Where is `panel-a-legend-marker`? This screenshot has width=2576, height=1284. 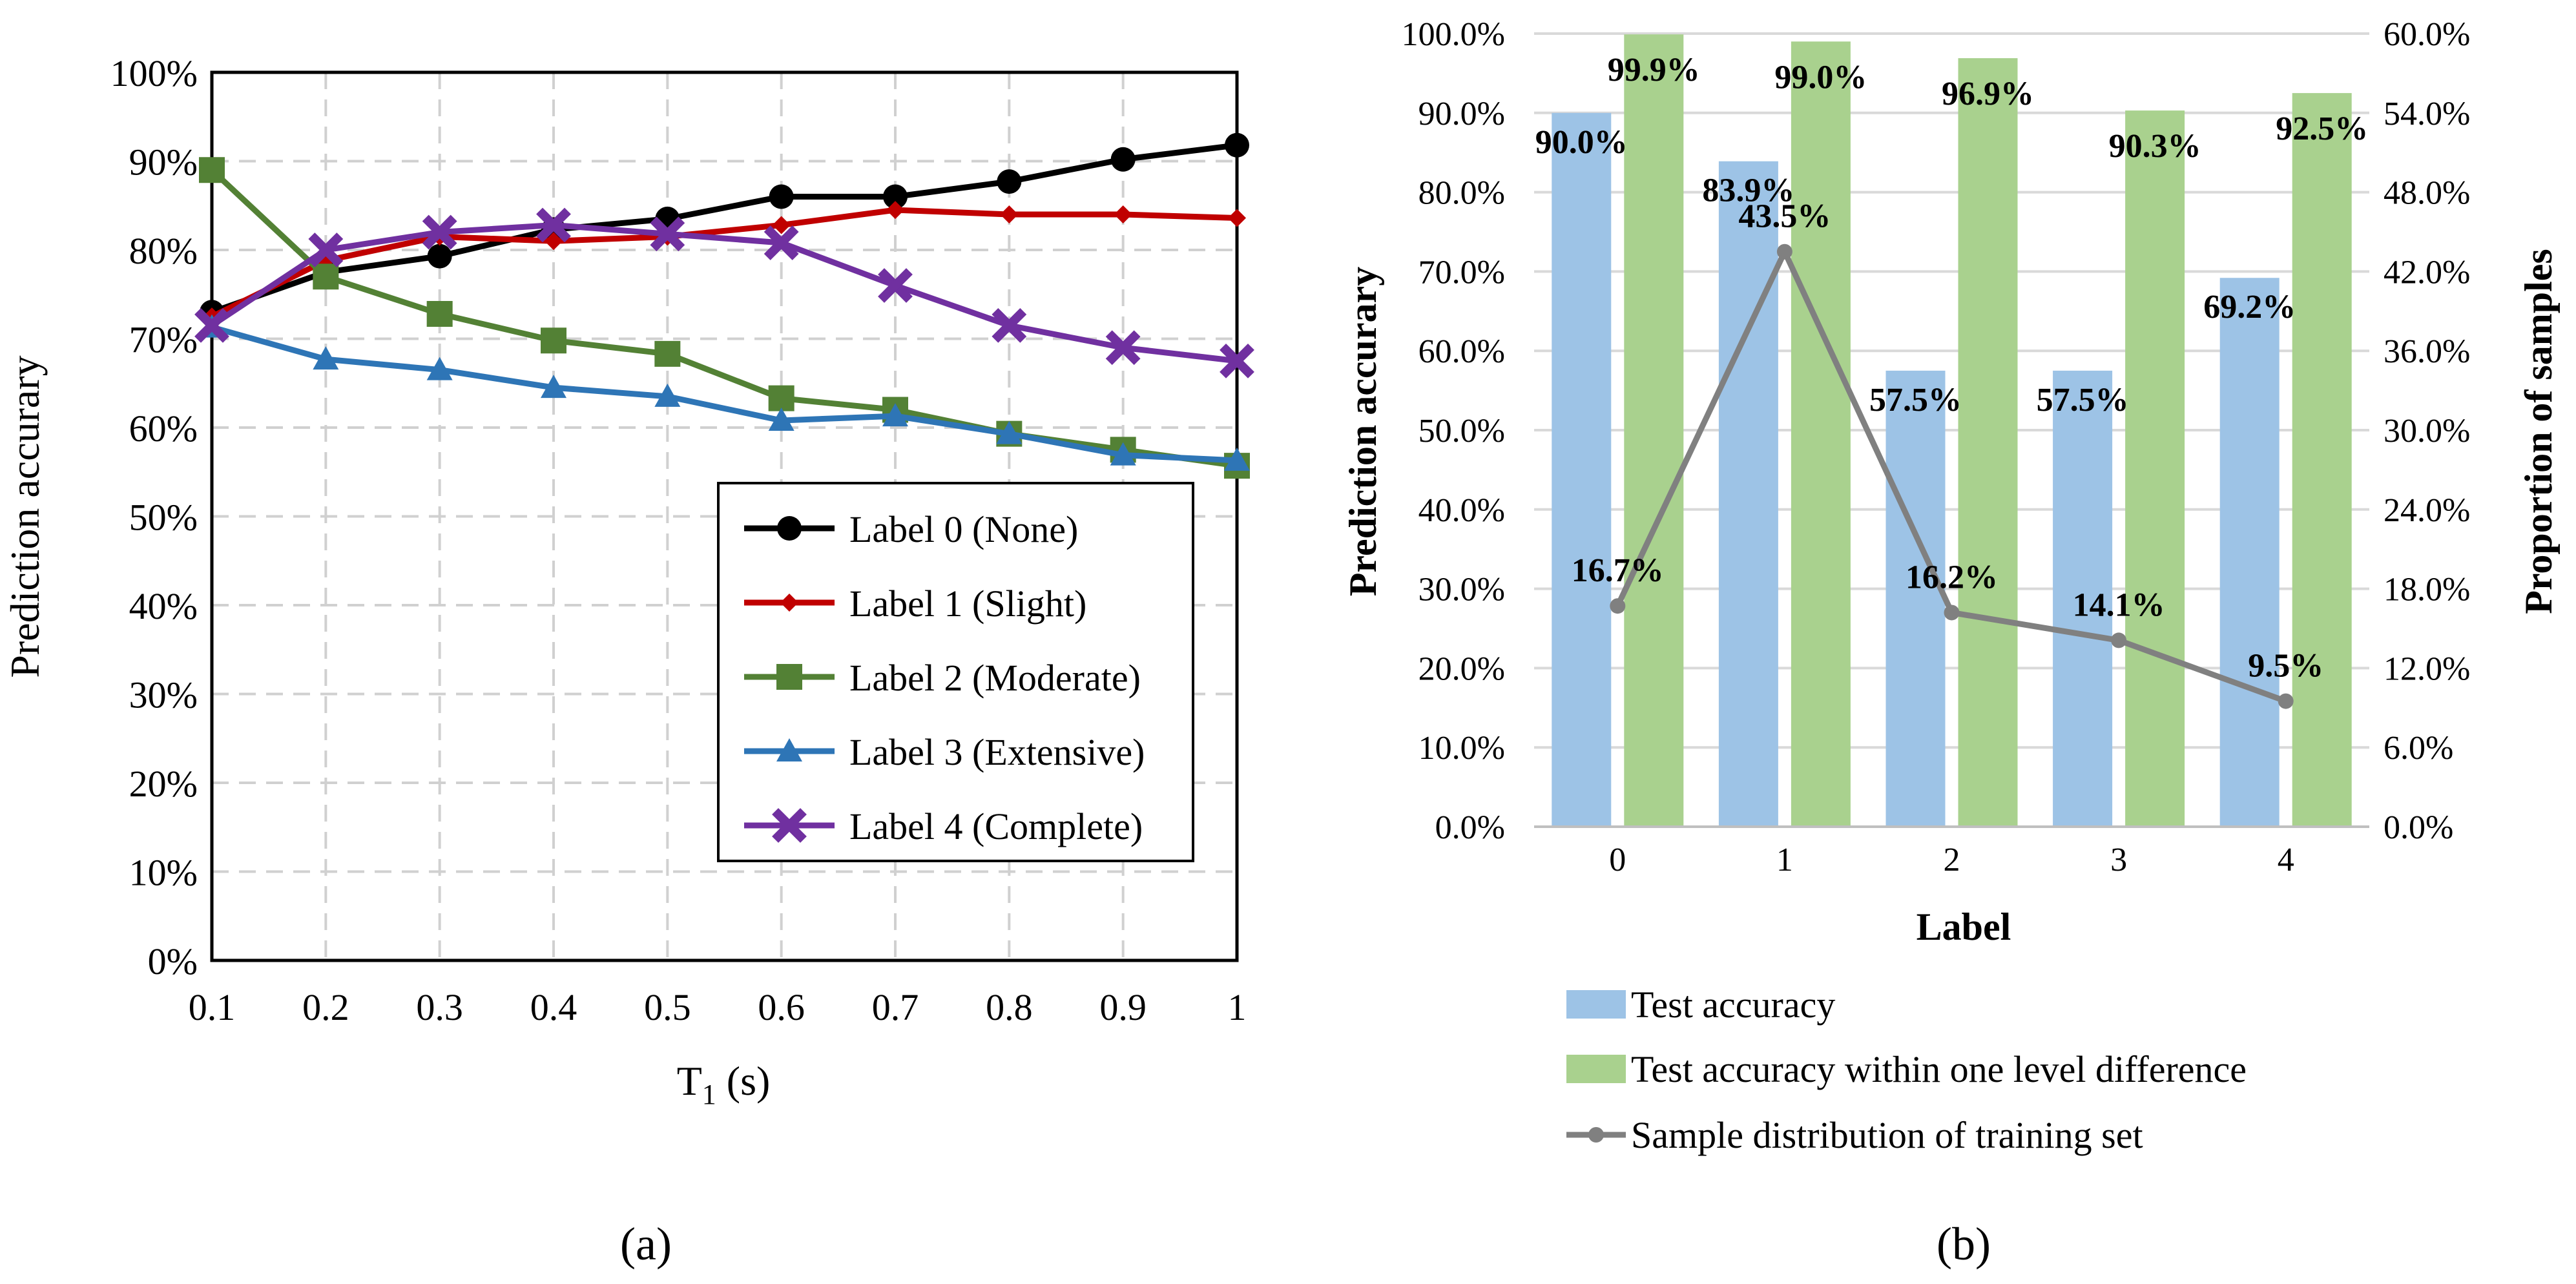
panel-a-legend-marker is located at coordinates (789, 603).